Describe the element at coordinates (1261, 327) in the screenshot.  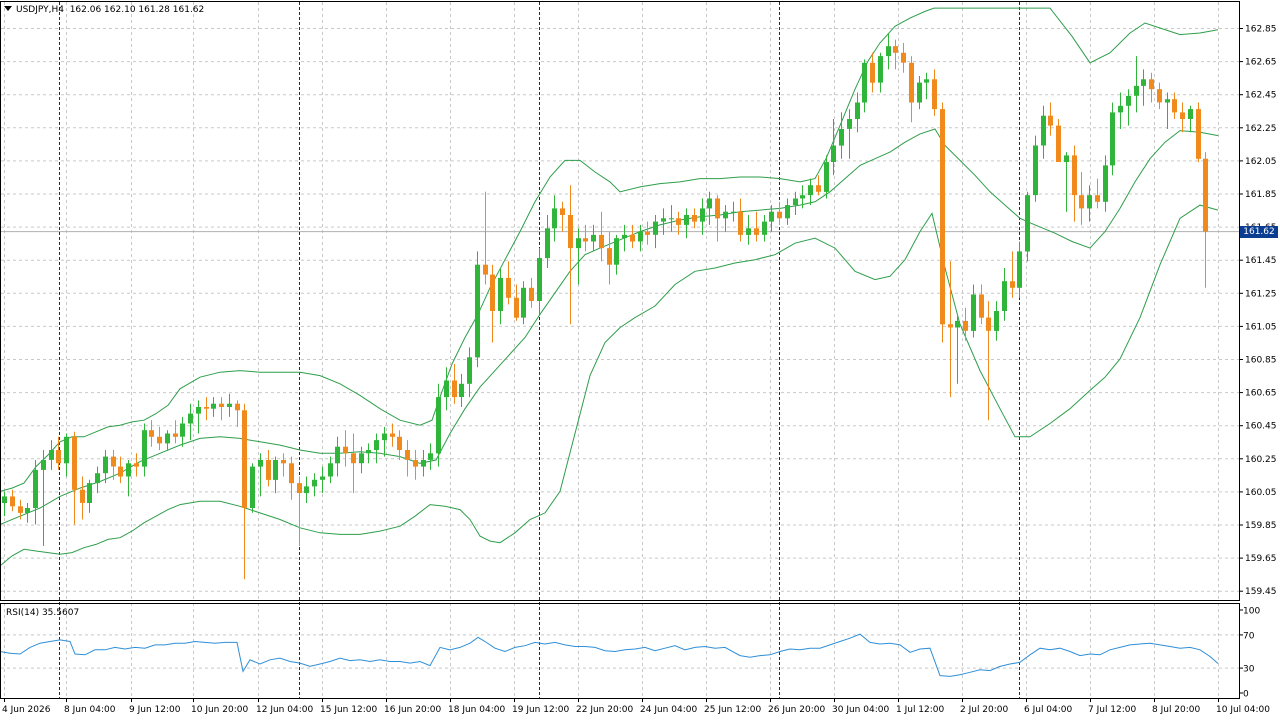
I see `price-tick-label: 161.05` at that location.